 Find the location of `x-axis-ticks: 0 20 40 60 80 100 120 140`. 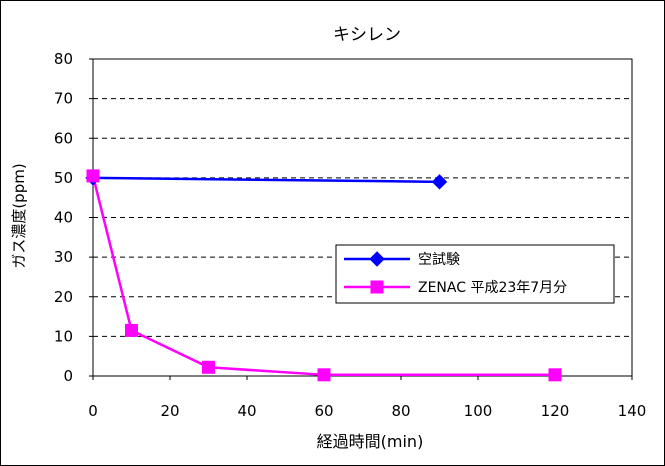

x-axis-ticks: 0 20 40 60 80 100 120 140 is located at coordinates (367, 398).